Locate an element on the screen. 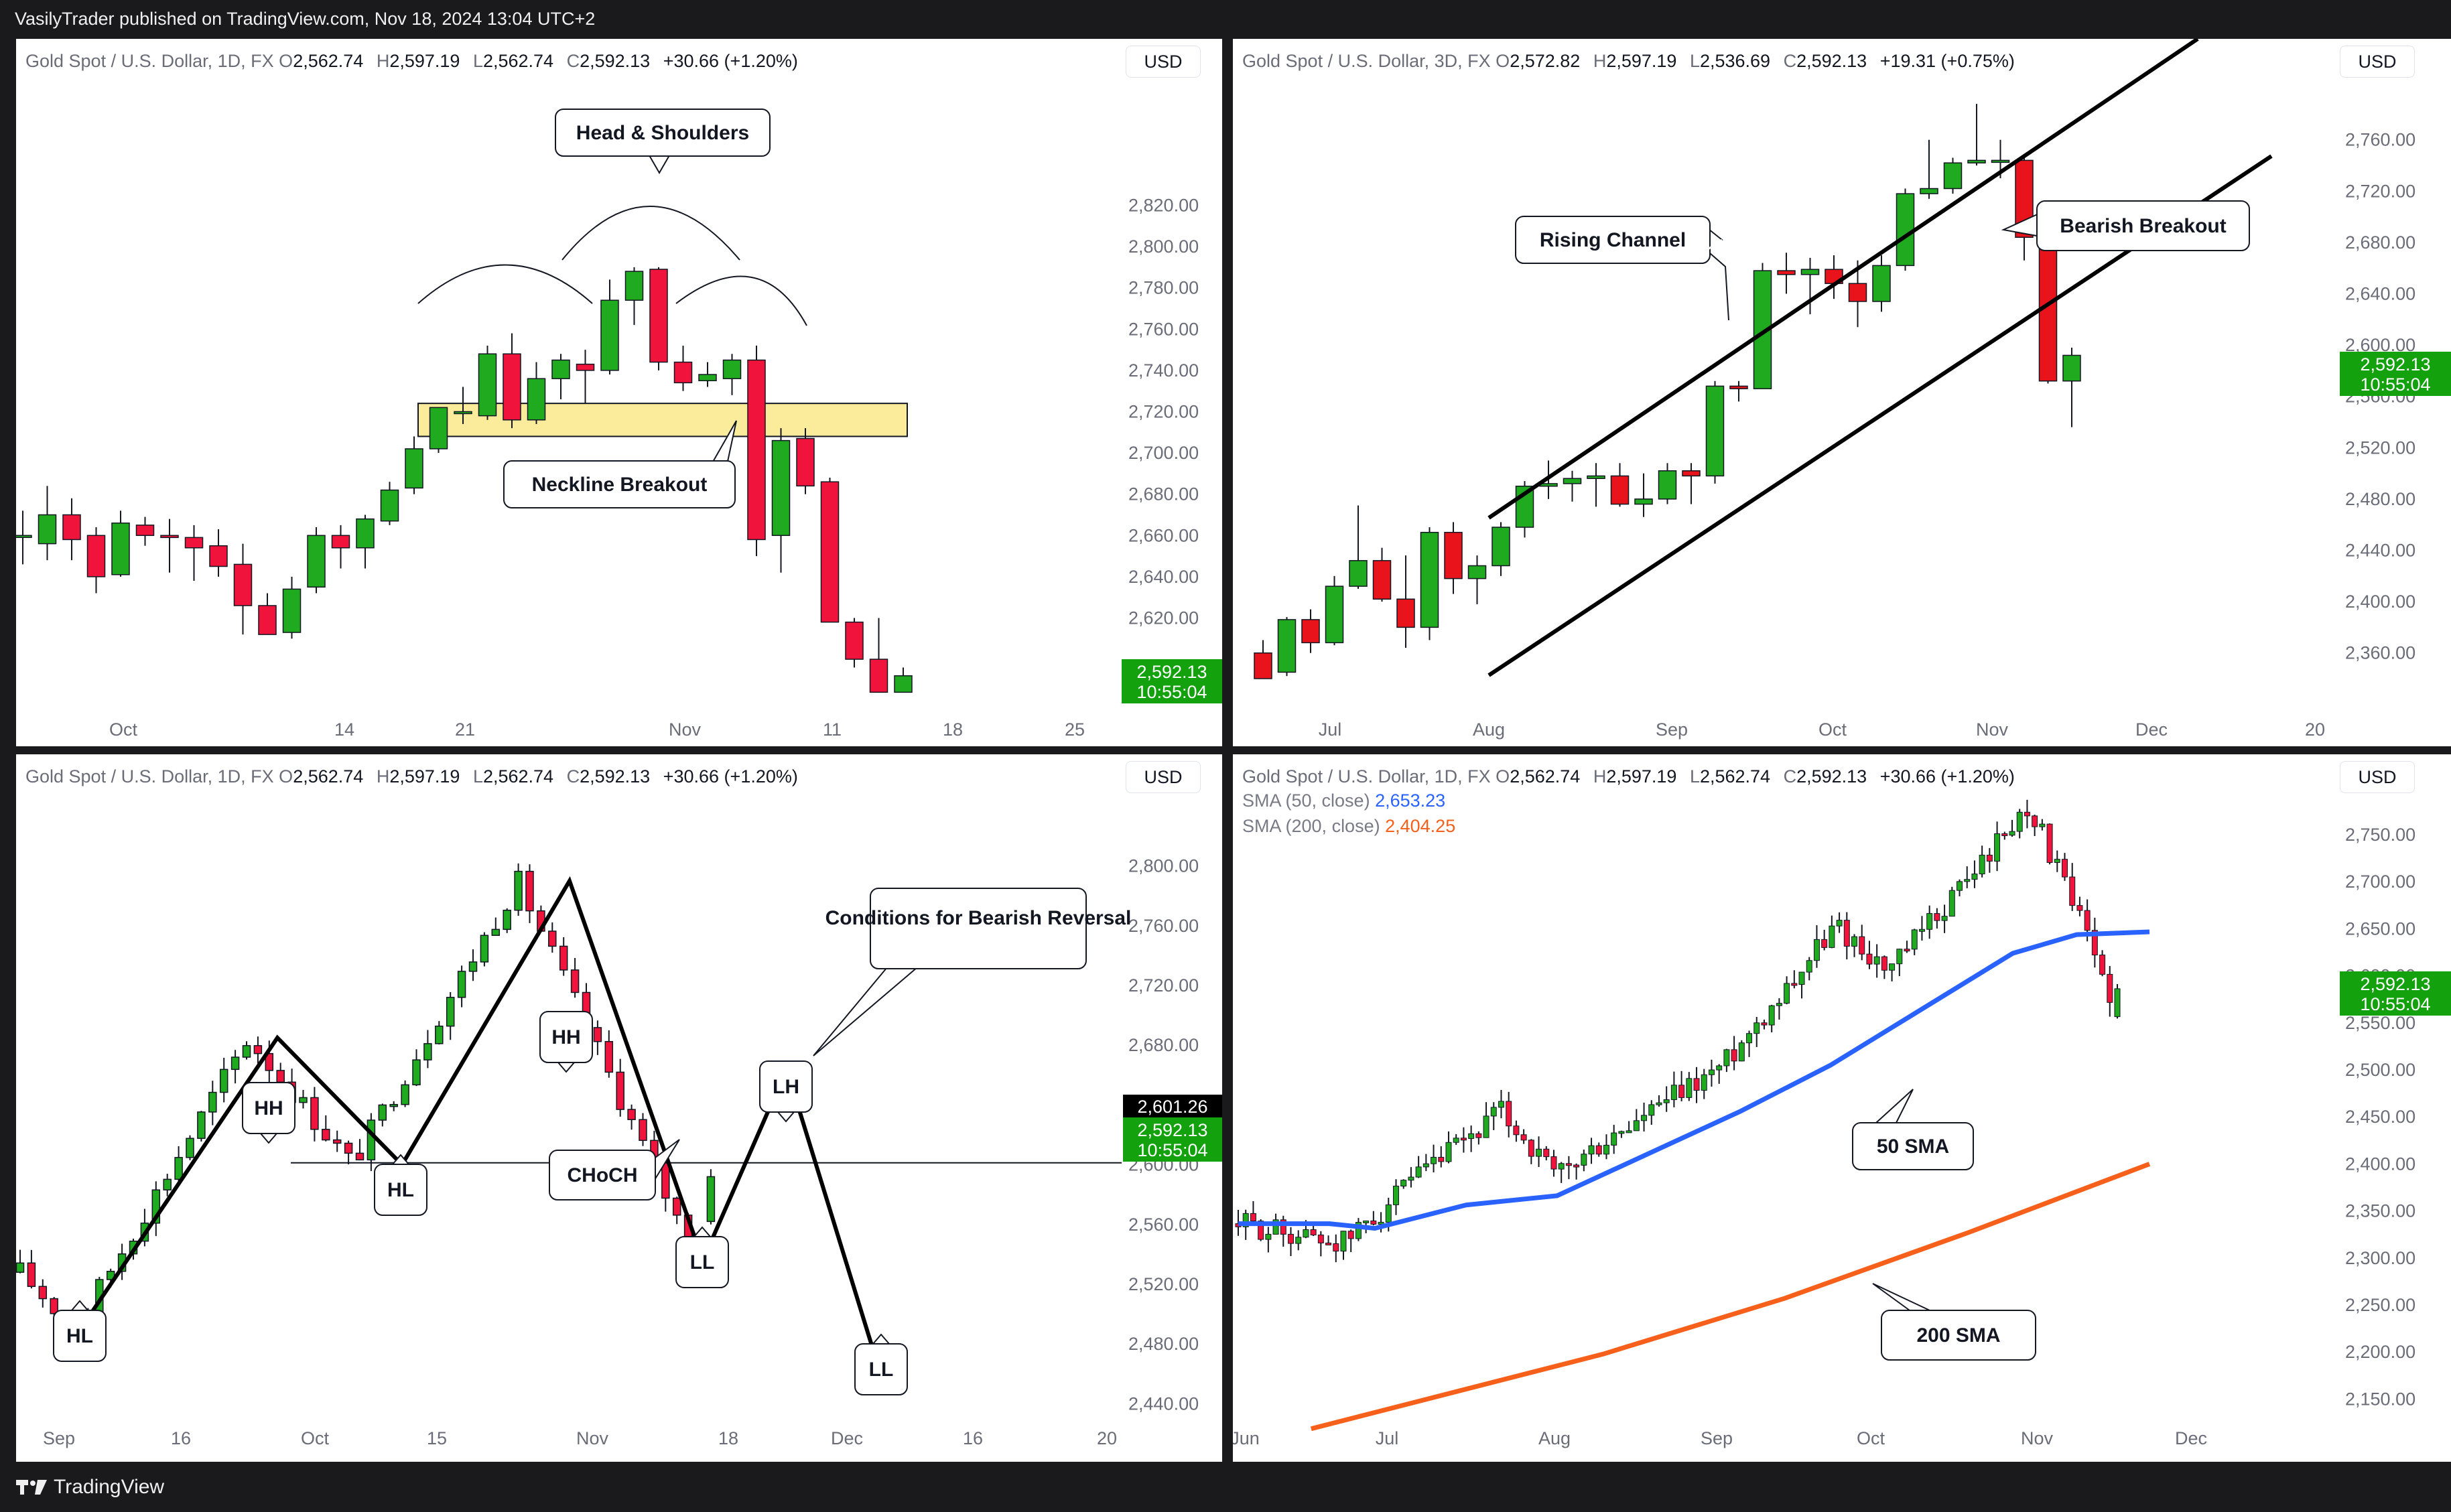 Image resolution: width=2451 pixels, height=1512 pixels. neckline-zone is located at coordinates (662, 420).